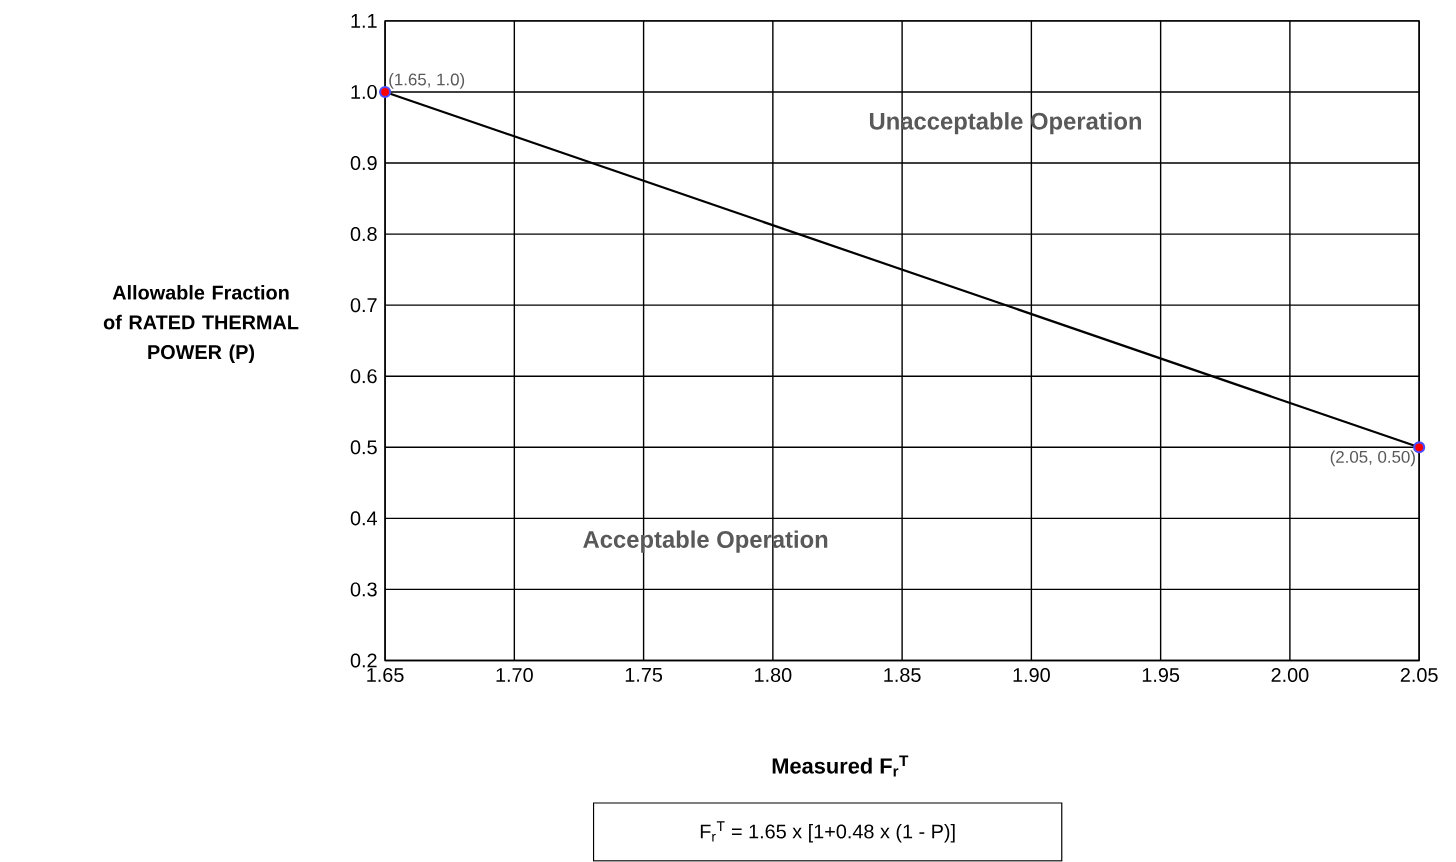 This screenshot has width=1456, height=862. Describe the element at coordinates (773, 675) in the screenshot. I see `x-tick-label: 1.80` at that location.